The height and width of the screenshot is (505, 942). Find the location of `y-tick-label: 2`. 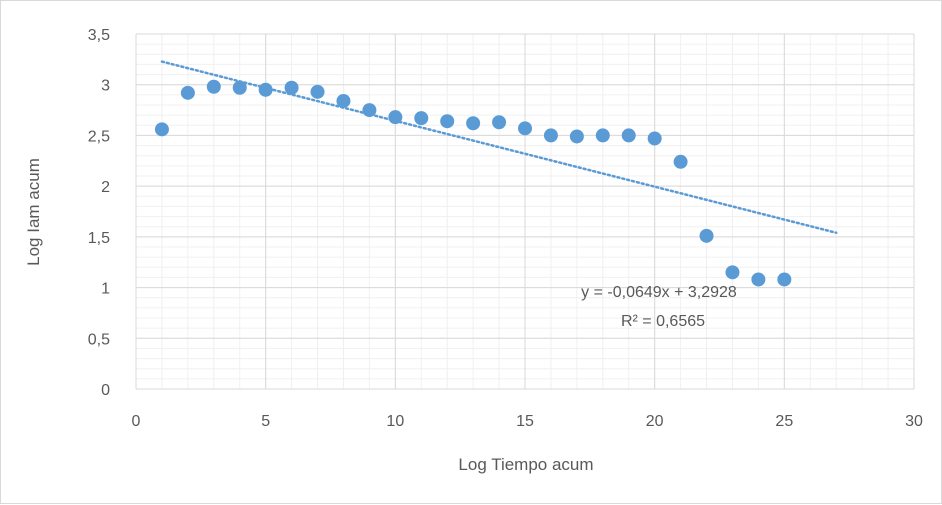

y-tick-label: 2 is located at coordinates (105, 187).